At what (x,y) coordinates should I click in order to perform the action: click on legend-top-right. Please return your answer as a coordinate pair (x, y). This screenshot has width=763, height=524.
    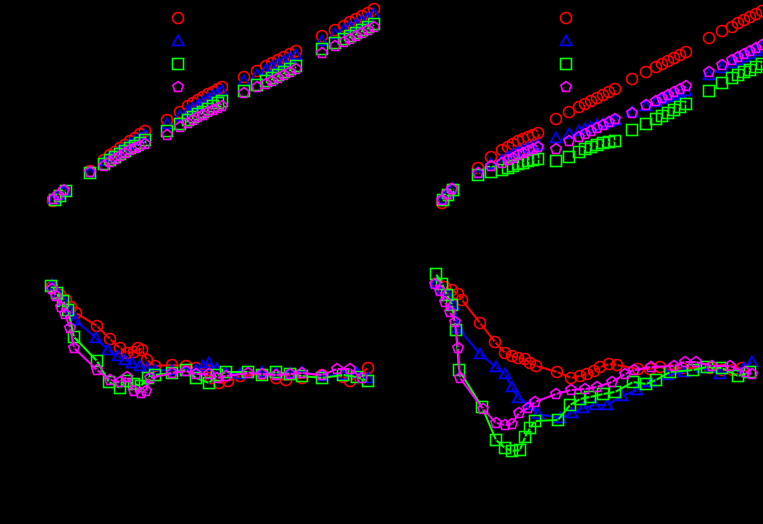
    Looking at the image, I should click on (566, 52).